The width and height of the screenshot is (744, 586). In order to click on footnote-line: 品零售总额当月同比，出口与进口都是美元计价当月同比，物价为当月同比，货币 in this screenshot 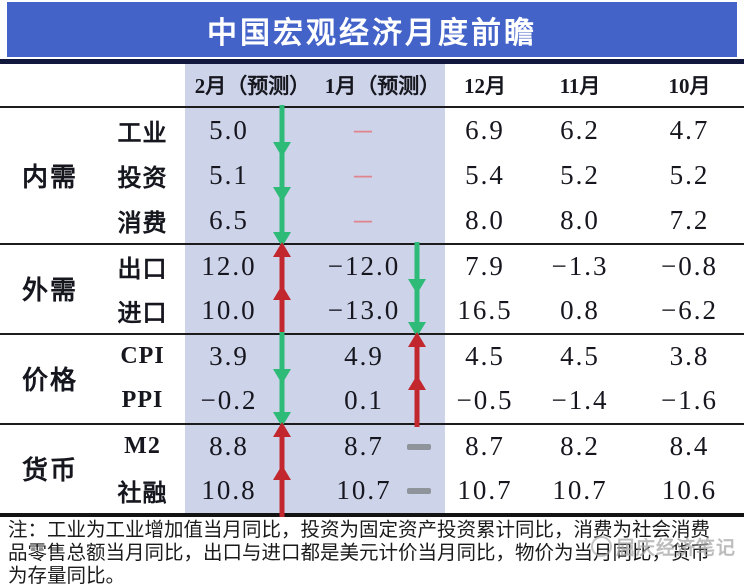, I will do `click(359, 553)`.